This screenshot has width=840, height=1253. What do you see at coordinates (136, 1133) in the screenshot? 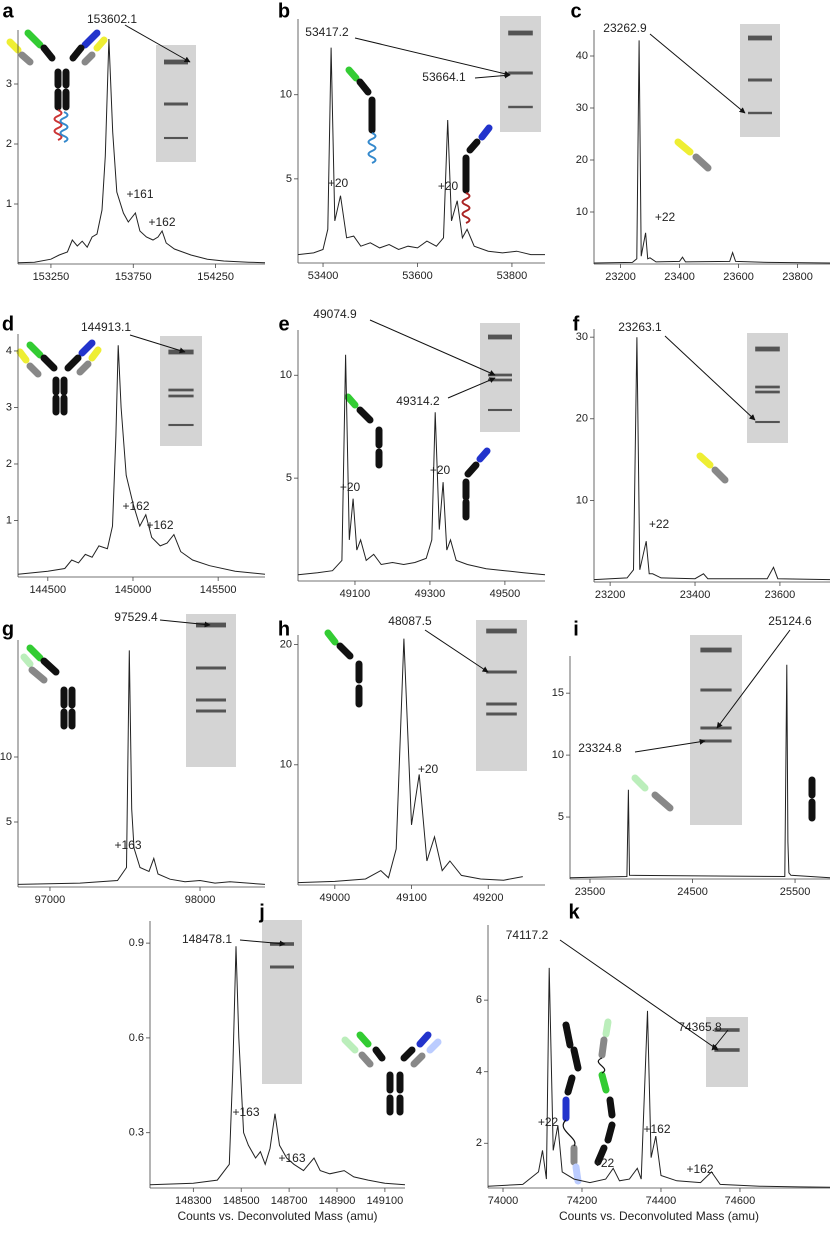
I see `y-tick-label: 0.3` at bounding box center [136, 1133].